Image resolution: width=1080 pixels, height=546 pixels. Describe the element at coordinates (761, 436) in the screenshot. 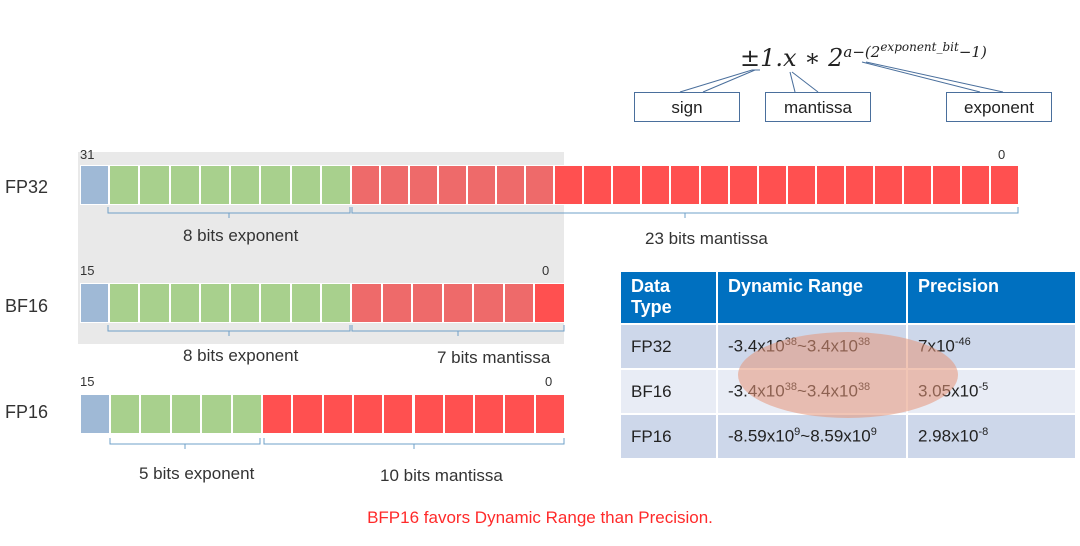

I see `range-low: -8.59x10` at that location.